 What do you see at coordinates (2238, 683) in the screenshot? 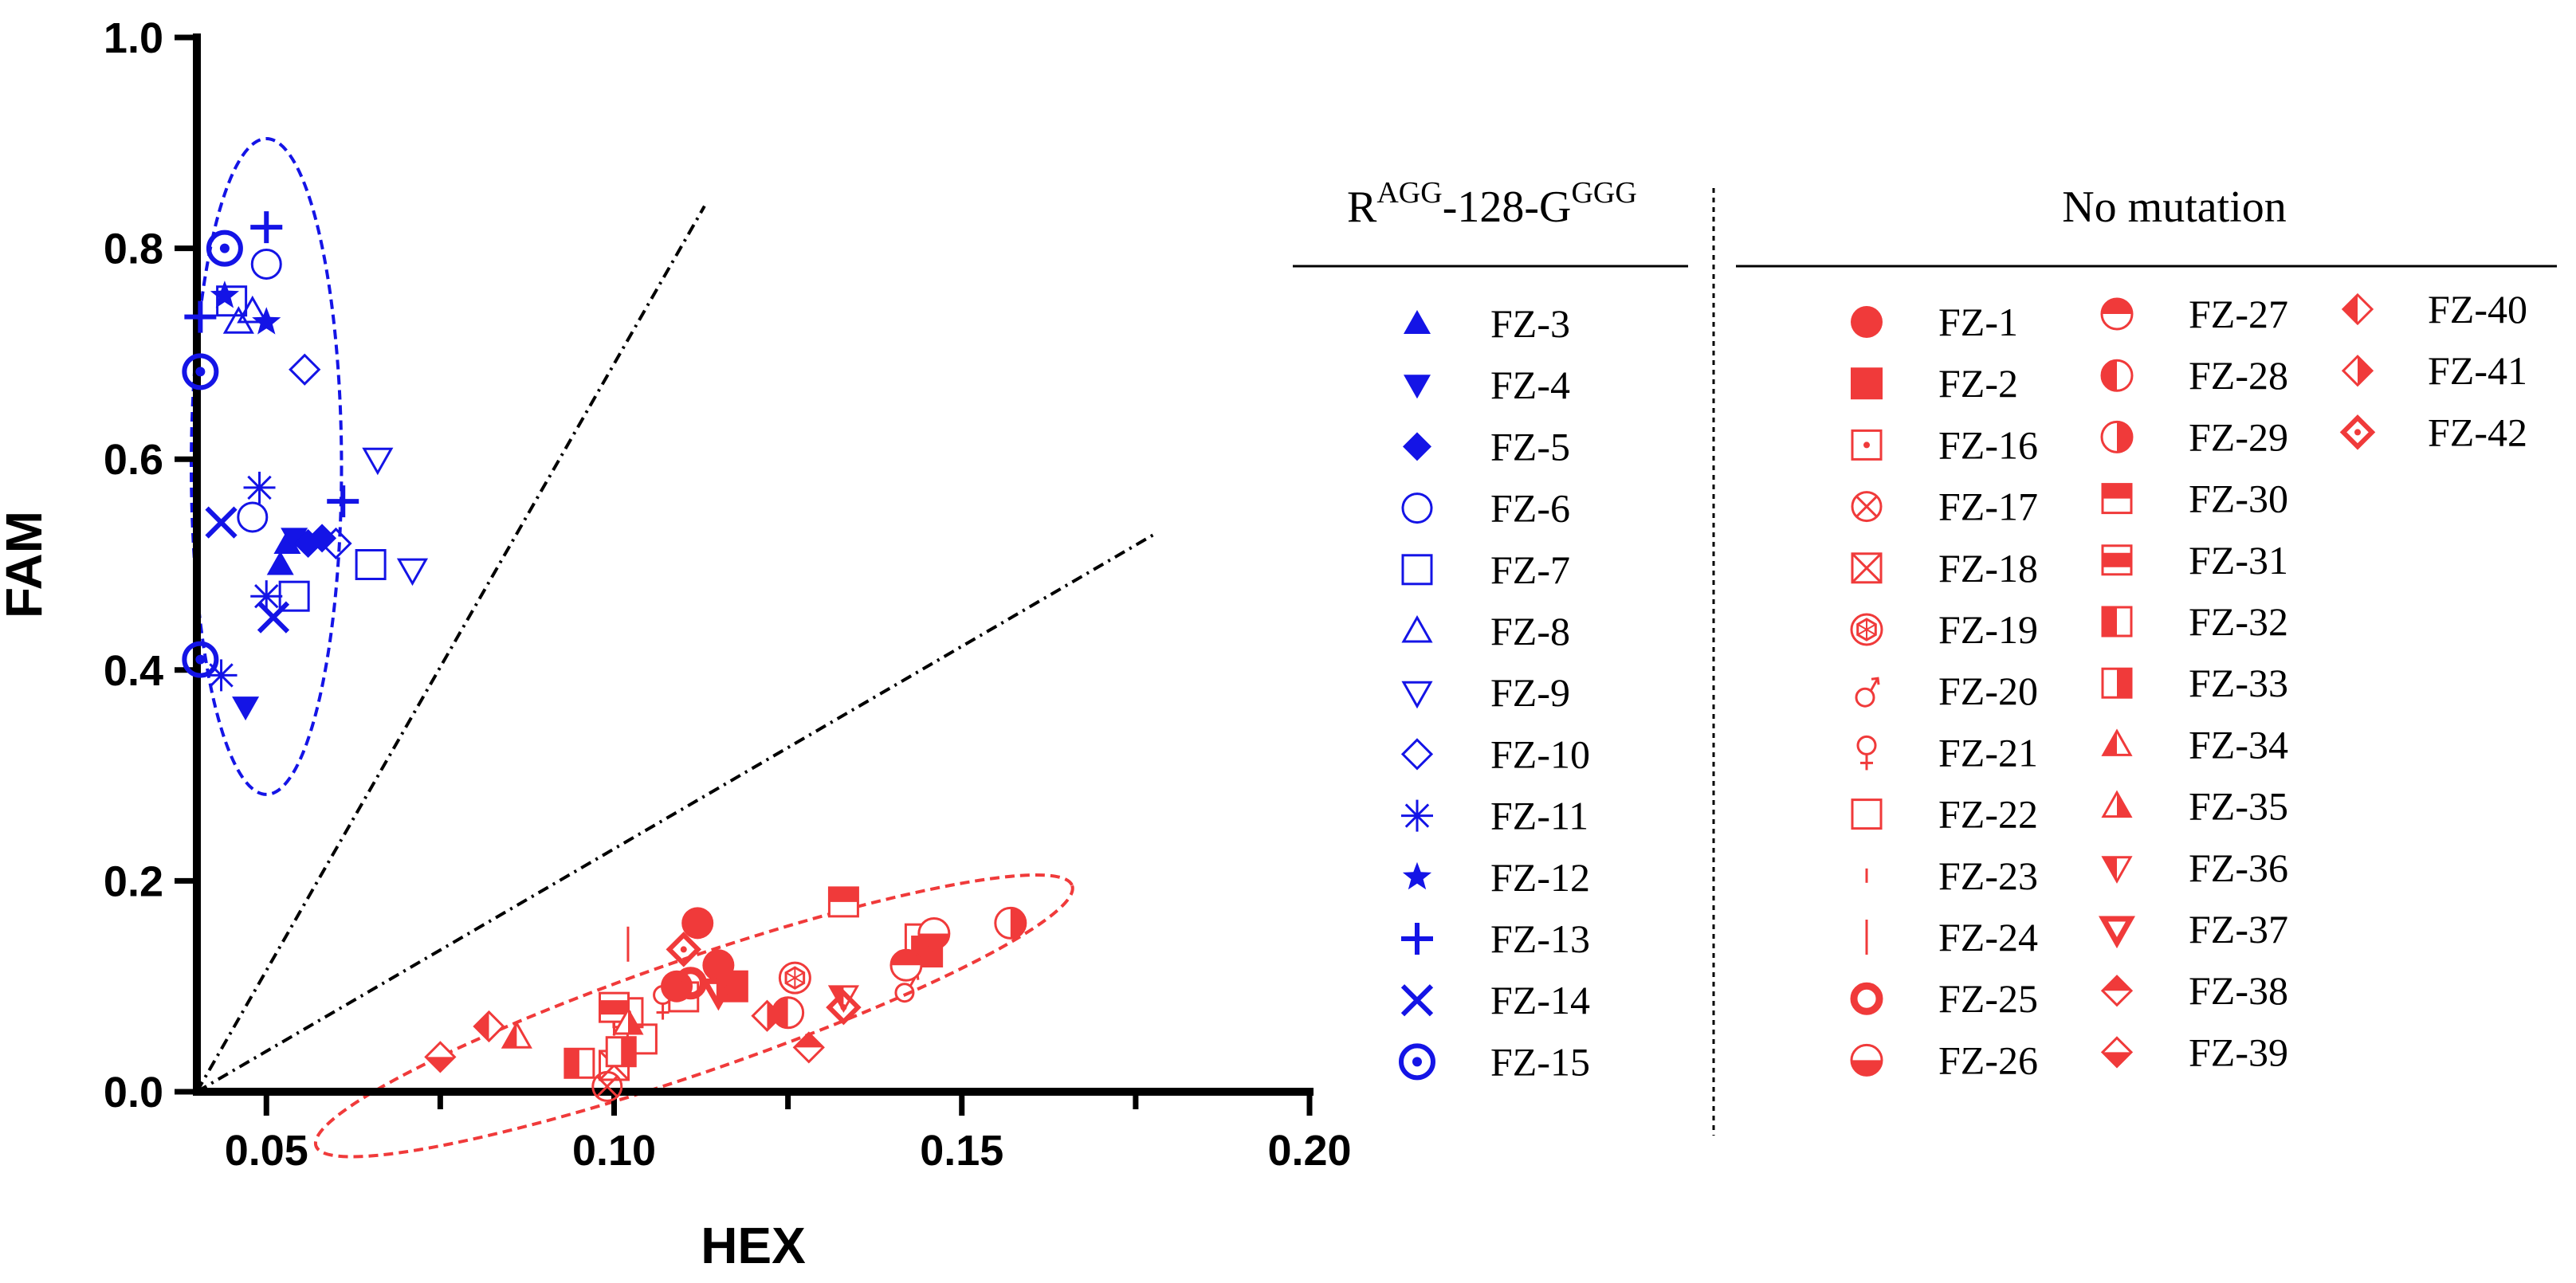
I see `legend-label-fz-33: FZ-33` at bounding box center [2238, 683].